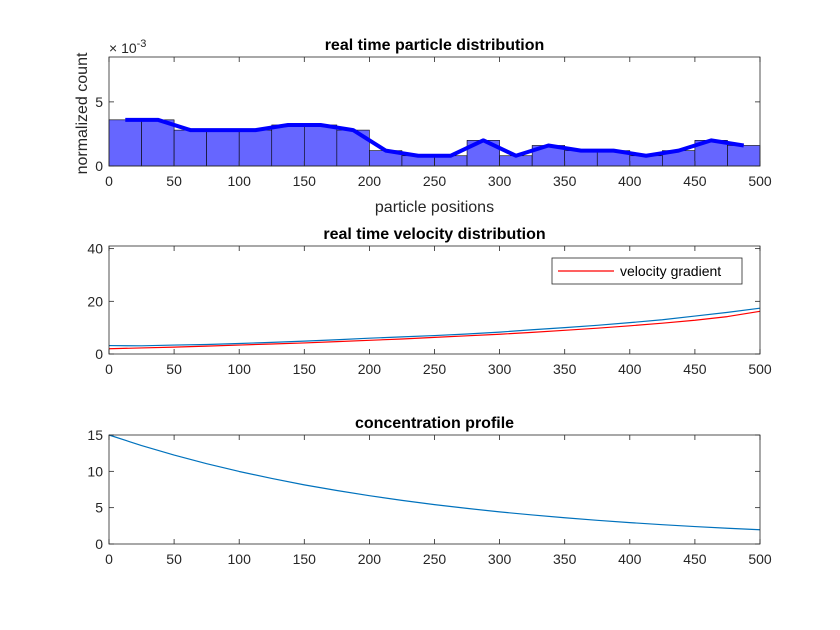  Describe the element at coordinates (434, 423) in the screenshot. I see `chart-title: concentration profile` at that location.